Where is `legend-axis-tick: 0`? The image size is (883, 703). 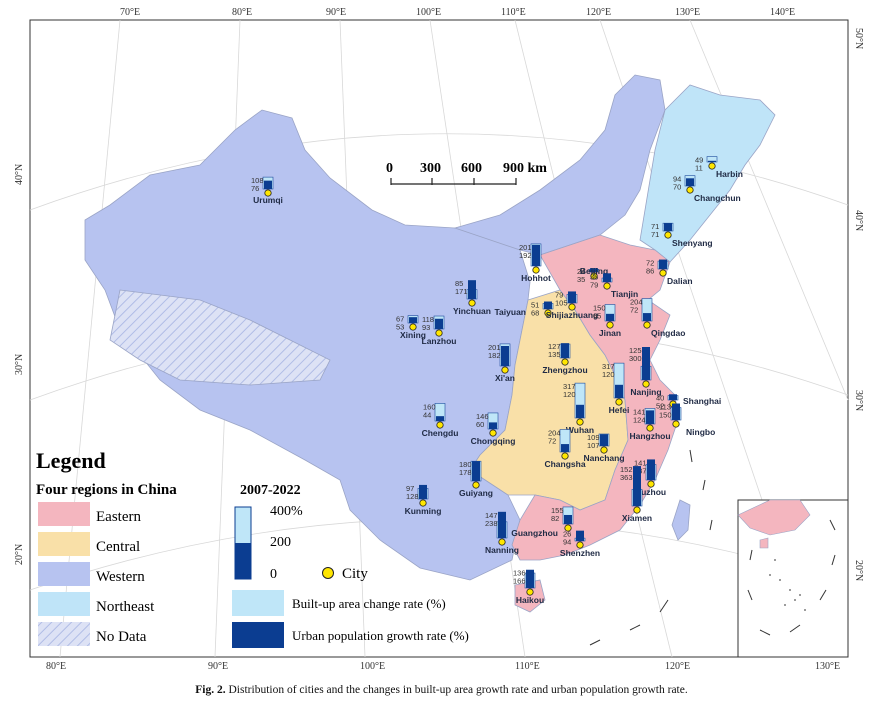 legend-axis-tick: 0 is located at coordinates (273, 574).